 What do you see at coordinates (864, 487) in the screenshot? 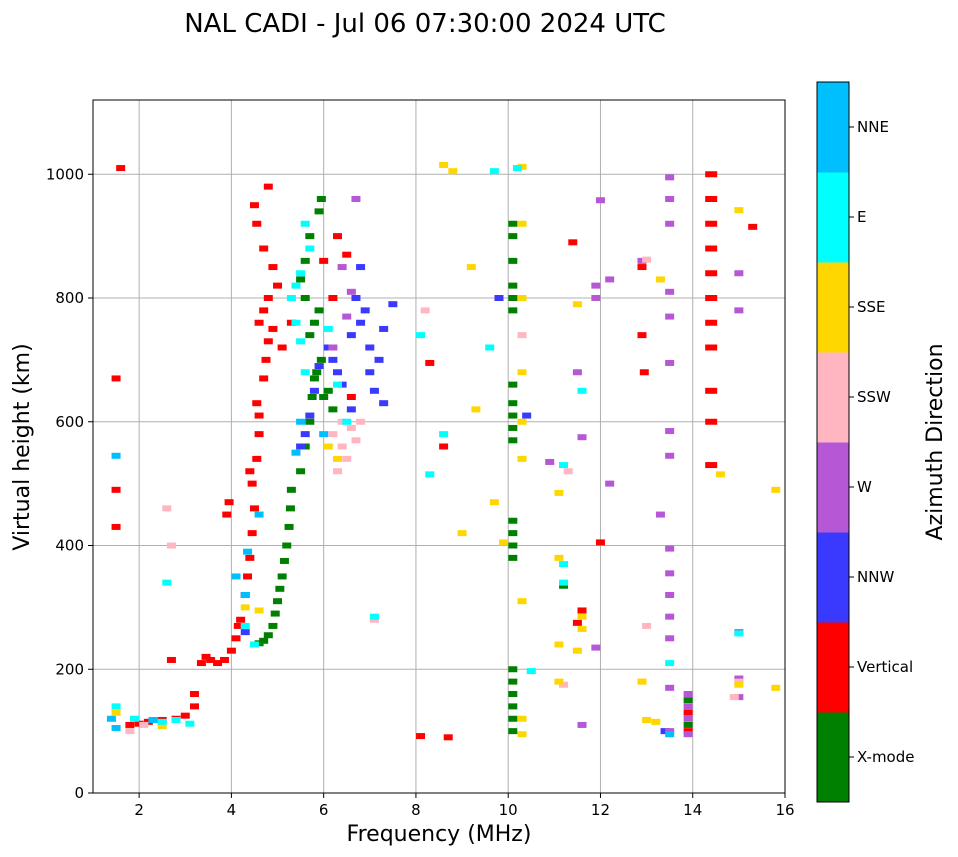
I see `colorbar-tick-label: W` at bounding box center [864, 487].